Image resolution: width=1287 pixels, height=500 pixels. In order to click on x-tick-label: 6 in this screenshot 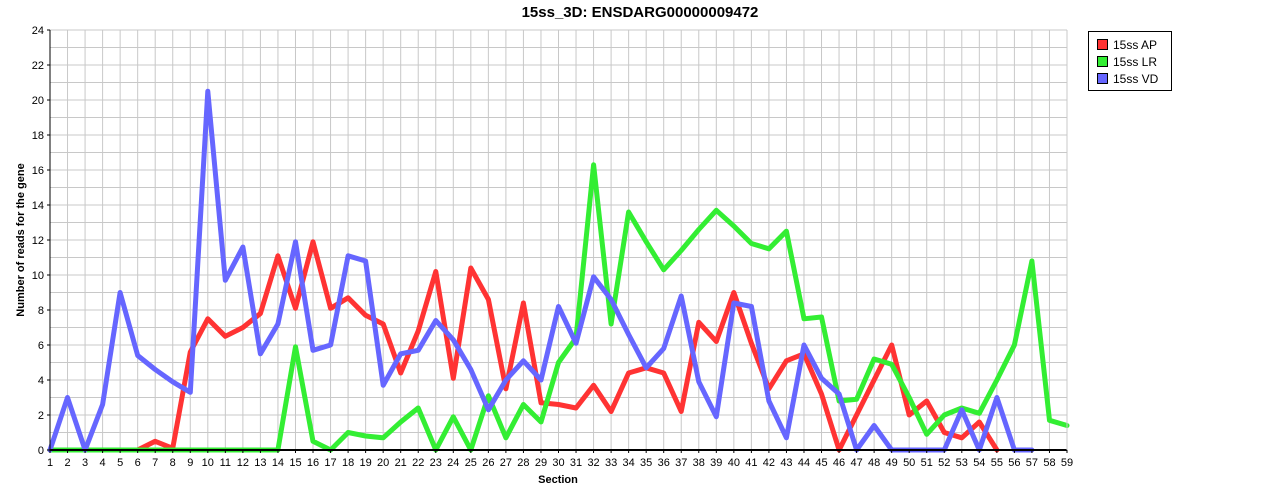, I will do `click(138, 463)`.